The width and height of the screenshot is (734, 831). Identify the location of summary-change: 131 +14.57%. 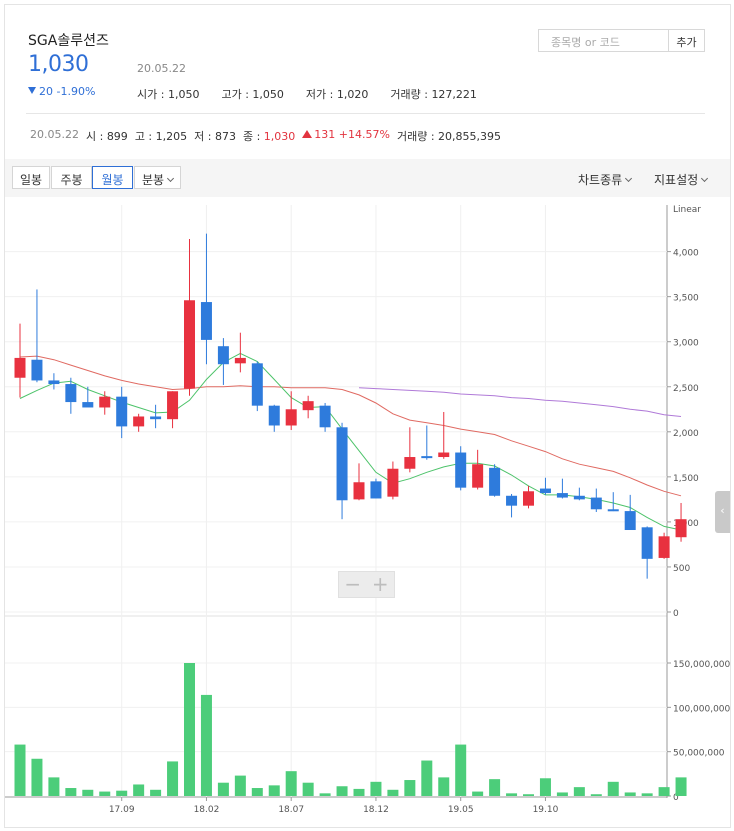
(346, 136).